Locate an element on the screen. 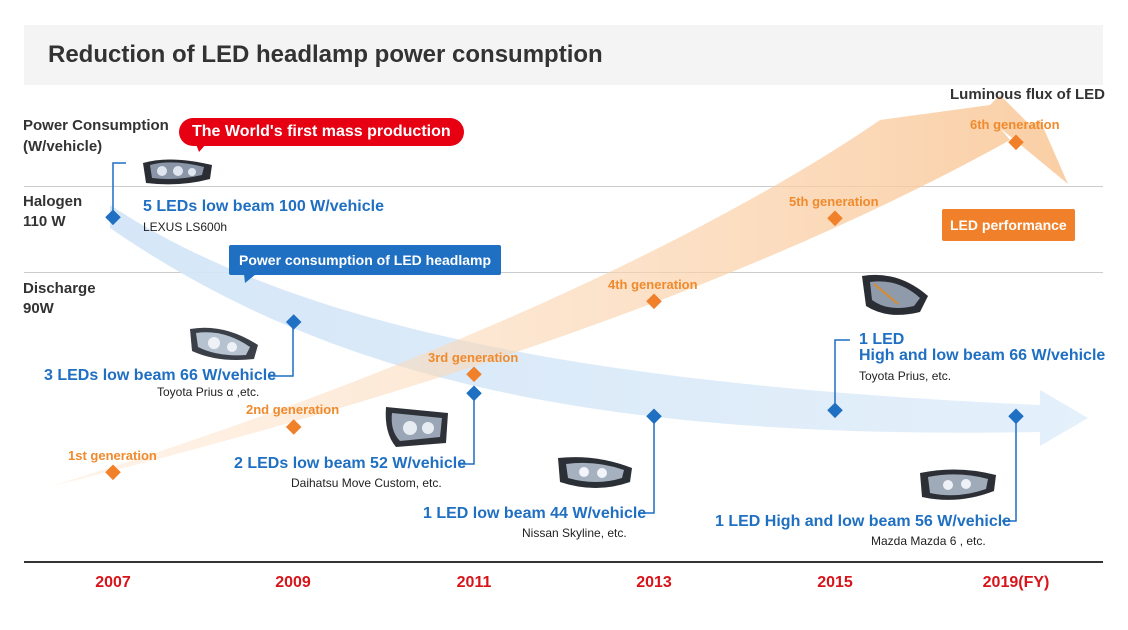 Image resolution: width=1128 pixels, height=630 pixels. generation-label-5th: 5th generation is located at coordinates (834, 201).